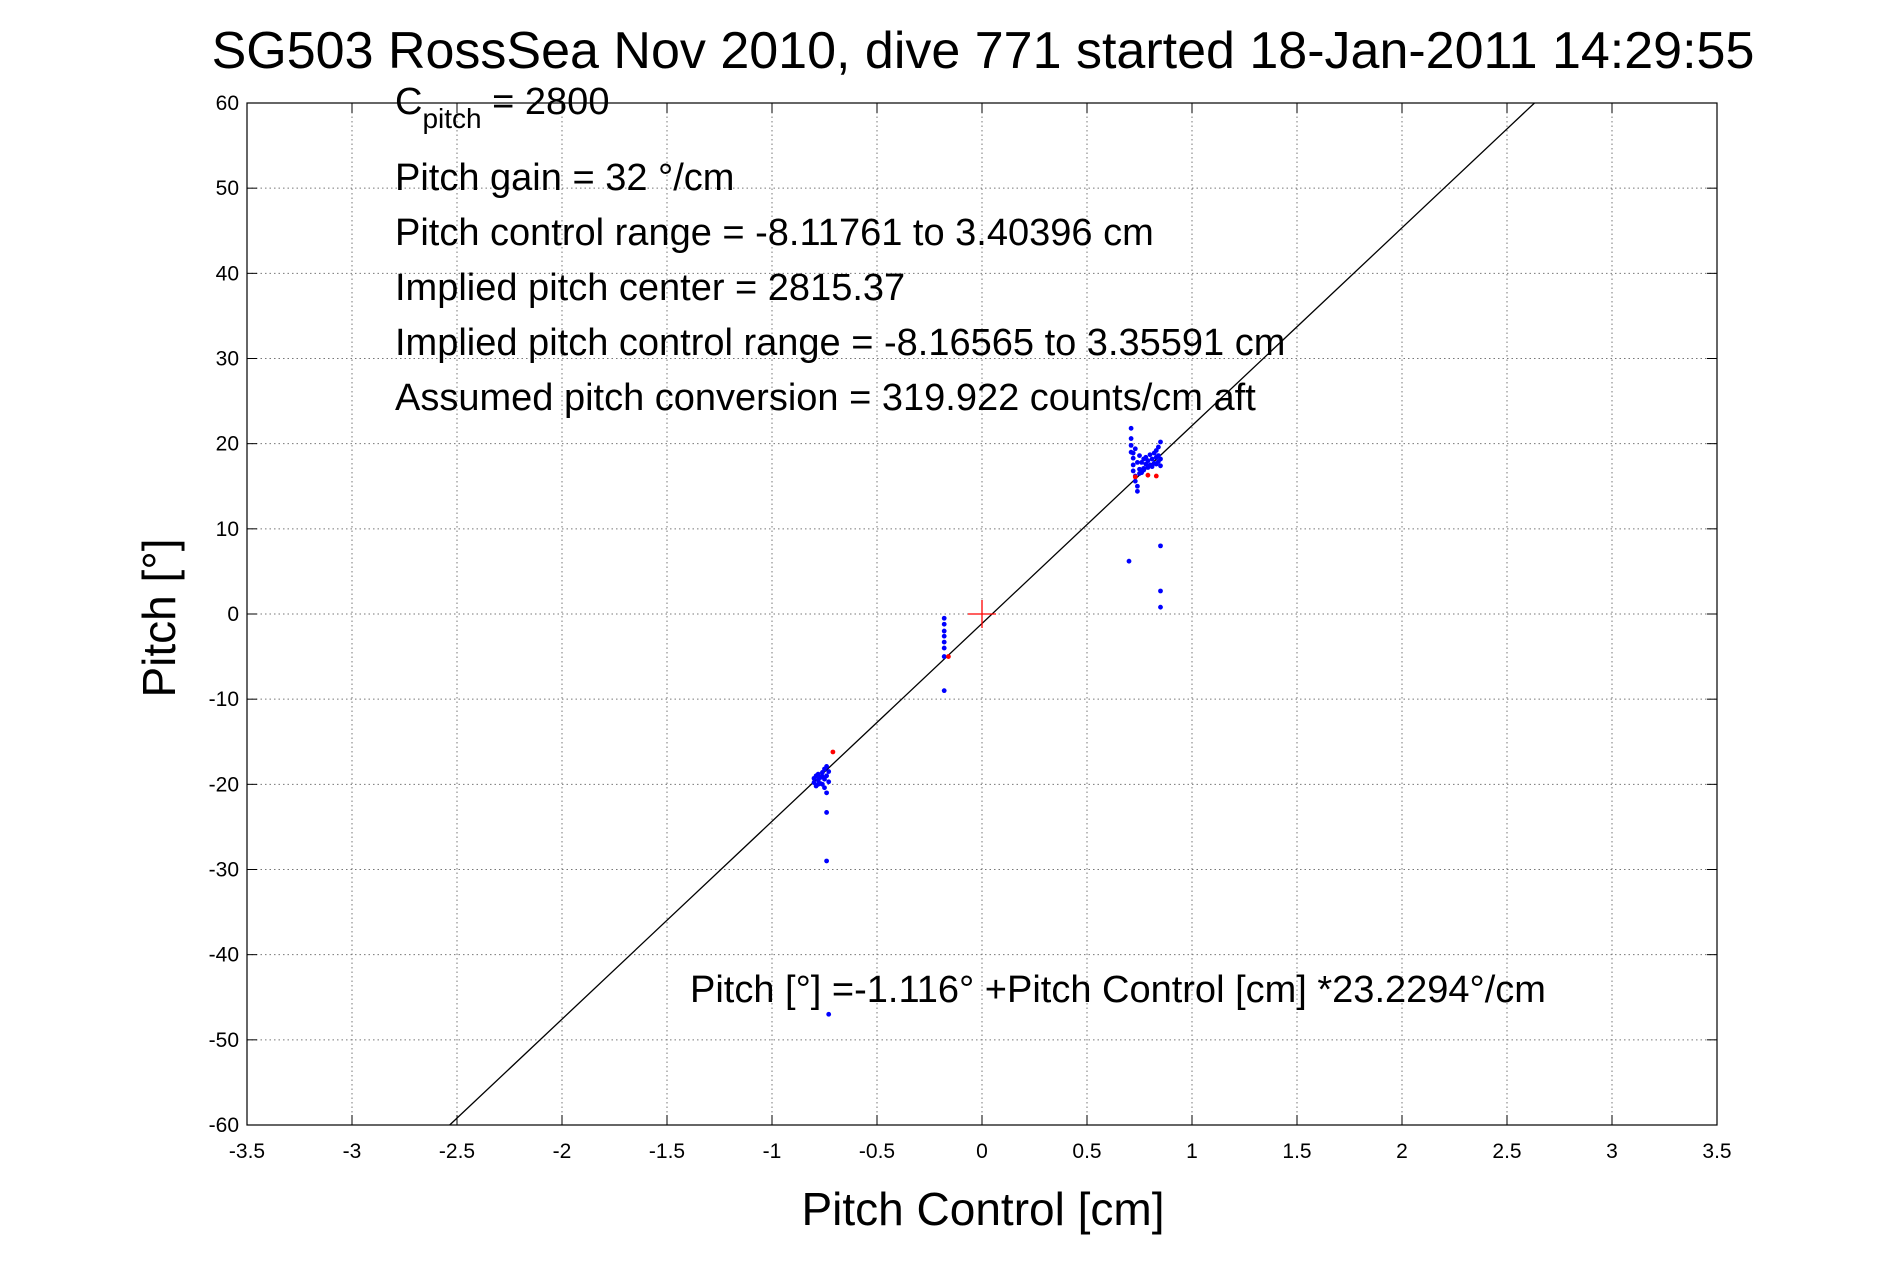 The width and height of the screenshot is (1891, 1262). What do you see at coordinates (1716, 1151) in the screenshot?
I see `x-tick-label: 3.5` at bounding box center [1716, 1151].